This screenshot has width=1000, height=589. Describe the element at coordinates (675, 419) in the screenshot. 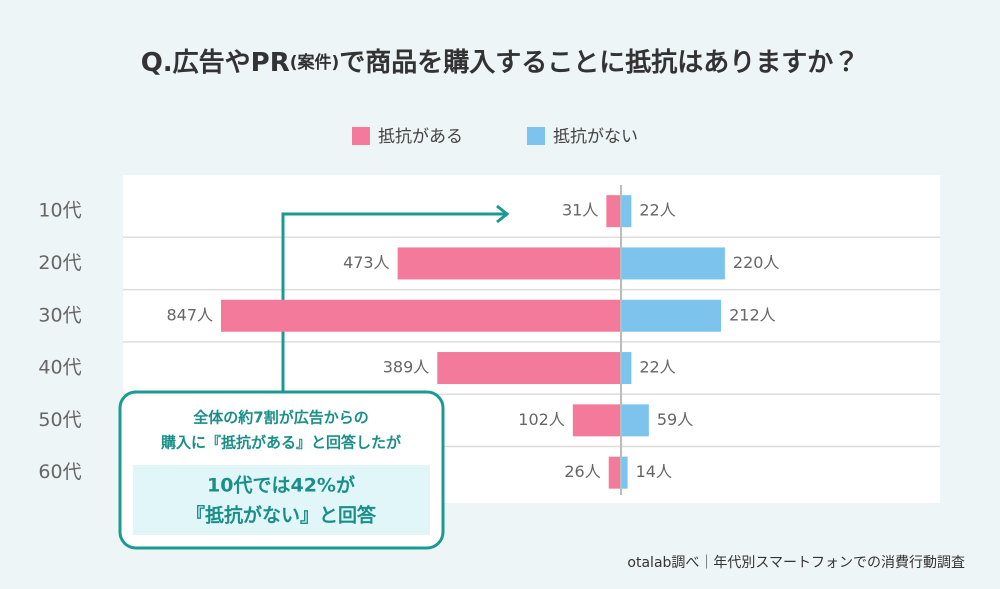

I see `value-label: 59人` at that location.